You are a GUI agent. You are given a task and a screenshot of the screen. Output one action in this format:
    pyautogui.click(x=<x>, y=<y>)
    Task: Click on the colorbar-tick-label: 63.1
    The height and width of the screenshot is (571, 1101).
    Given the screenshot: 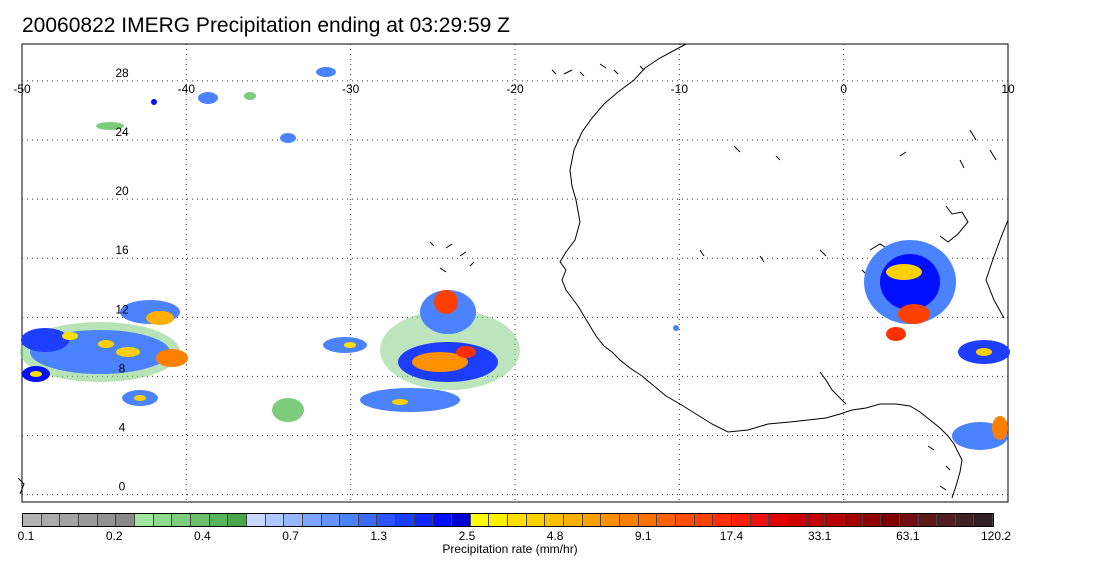 What is the action you would take?
    pyautogui.click(x=908, y=536)
    